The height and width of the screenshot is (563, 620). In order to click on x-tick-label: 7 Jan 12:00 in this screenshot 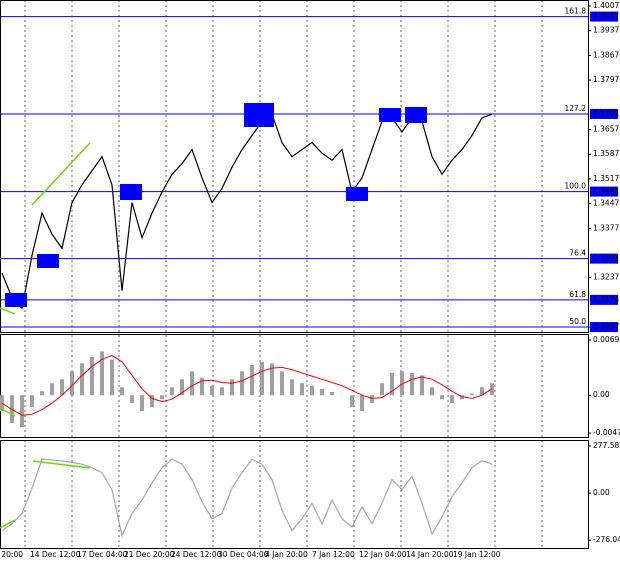, I will do `click(333, 554)`.